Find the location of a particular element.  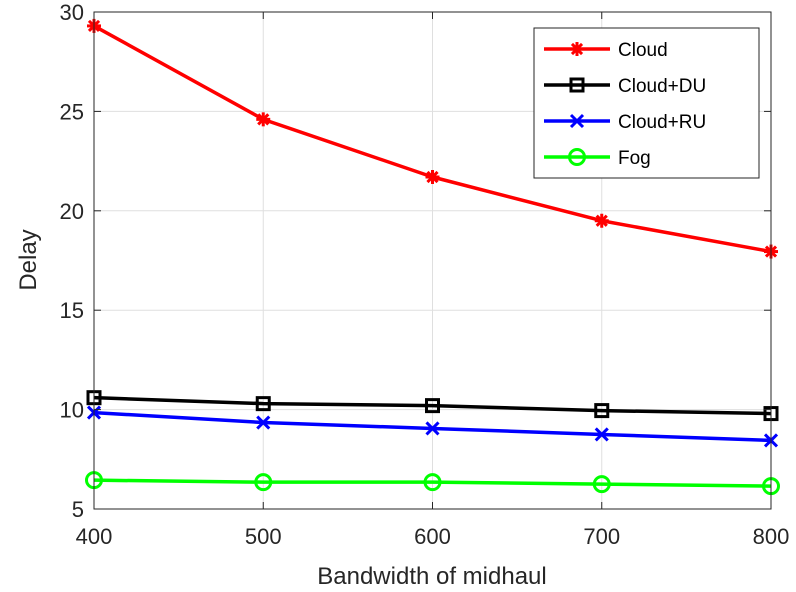

x-tick-label: 500 is located at coordinates (263, 536).